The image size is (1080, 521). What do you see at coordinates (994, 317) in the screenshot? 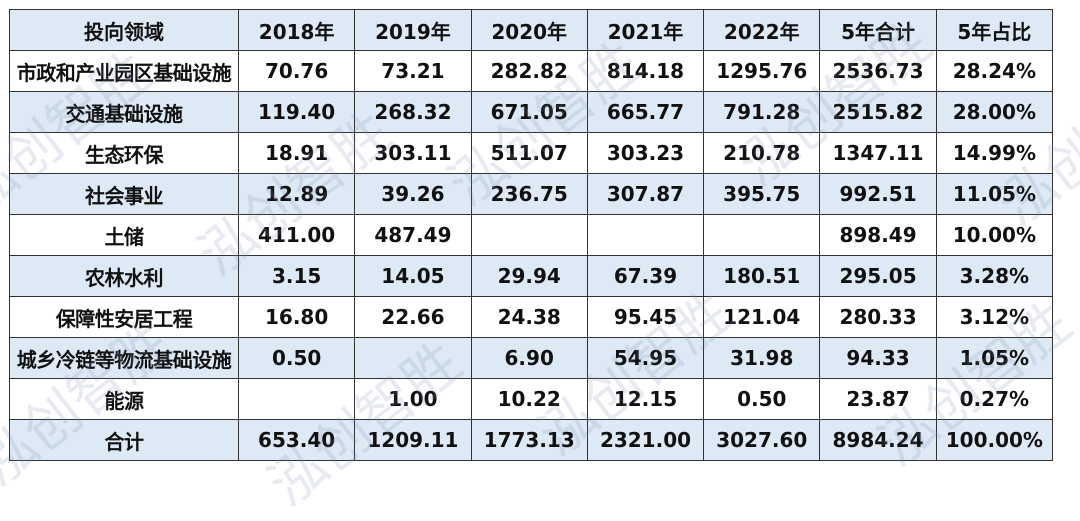
I see `table-cell: 3.12%` at bounding box center [994, 317].